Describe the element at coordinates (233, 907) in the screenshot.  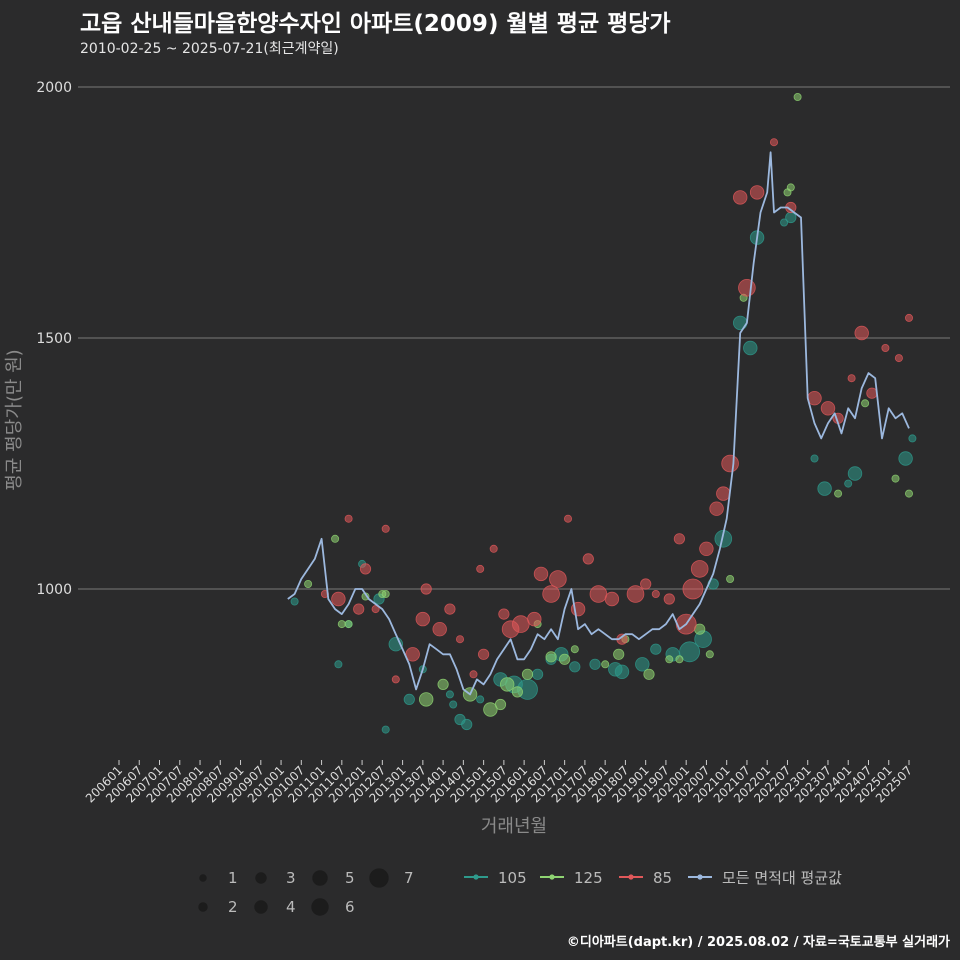
I see `size-legend-label: 2` at that location.